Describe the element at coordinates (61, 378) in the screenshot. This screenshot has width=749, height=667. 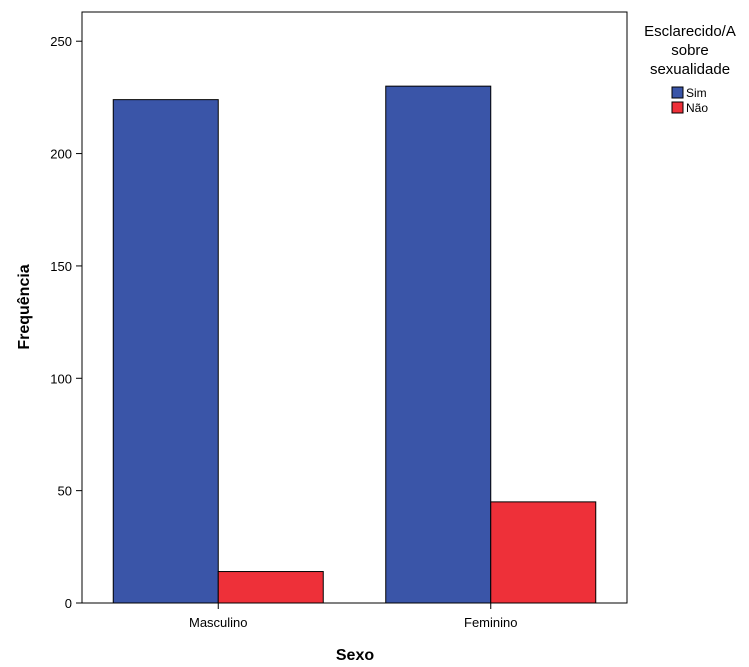
I see `y-tick-label: 100` at that location.